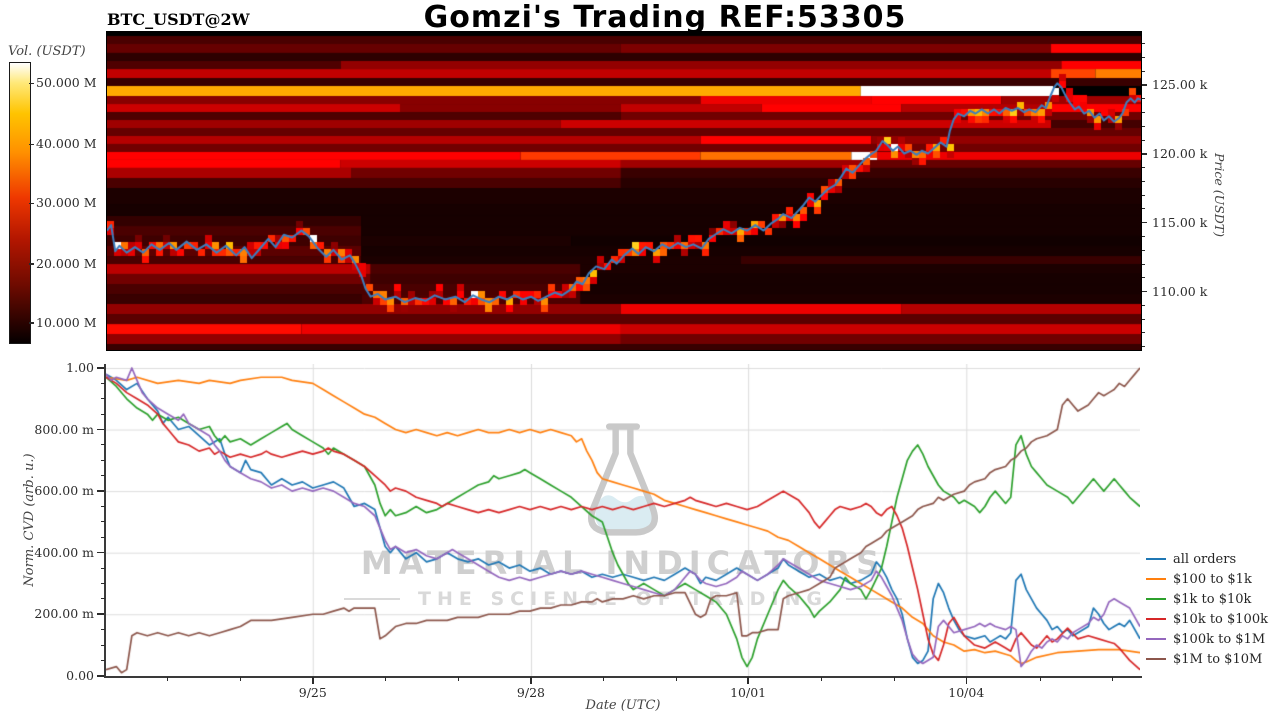  What do you see at coordinates (64, 491) in the screenshot?
I see `cvd-y-tick-label: 600.00 m` at bounding box center [64, 491].